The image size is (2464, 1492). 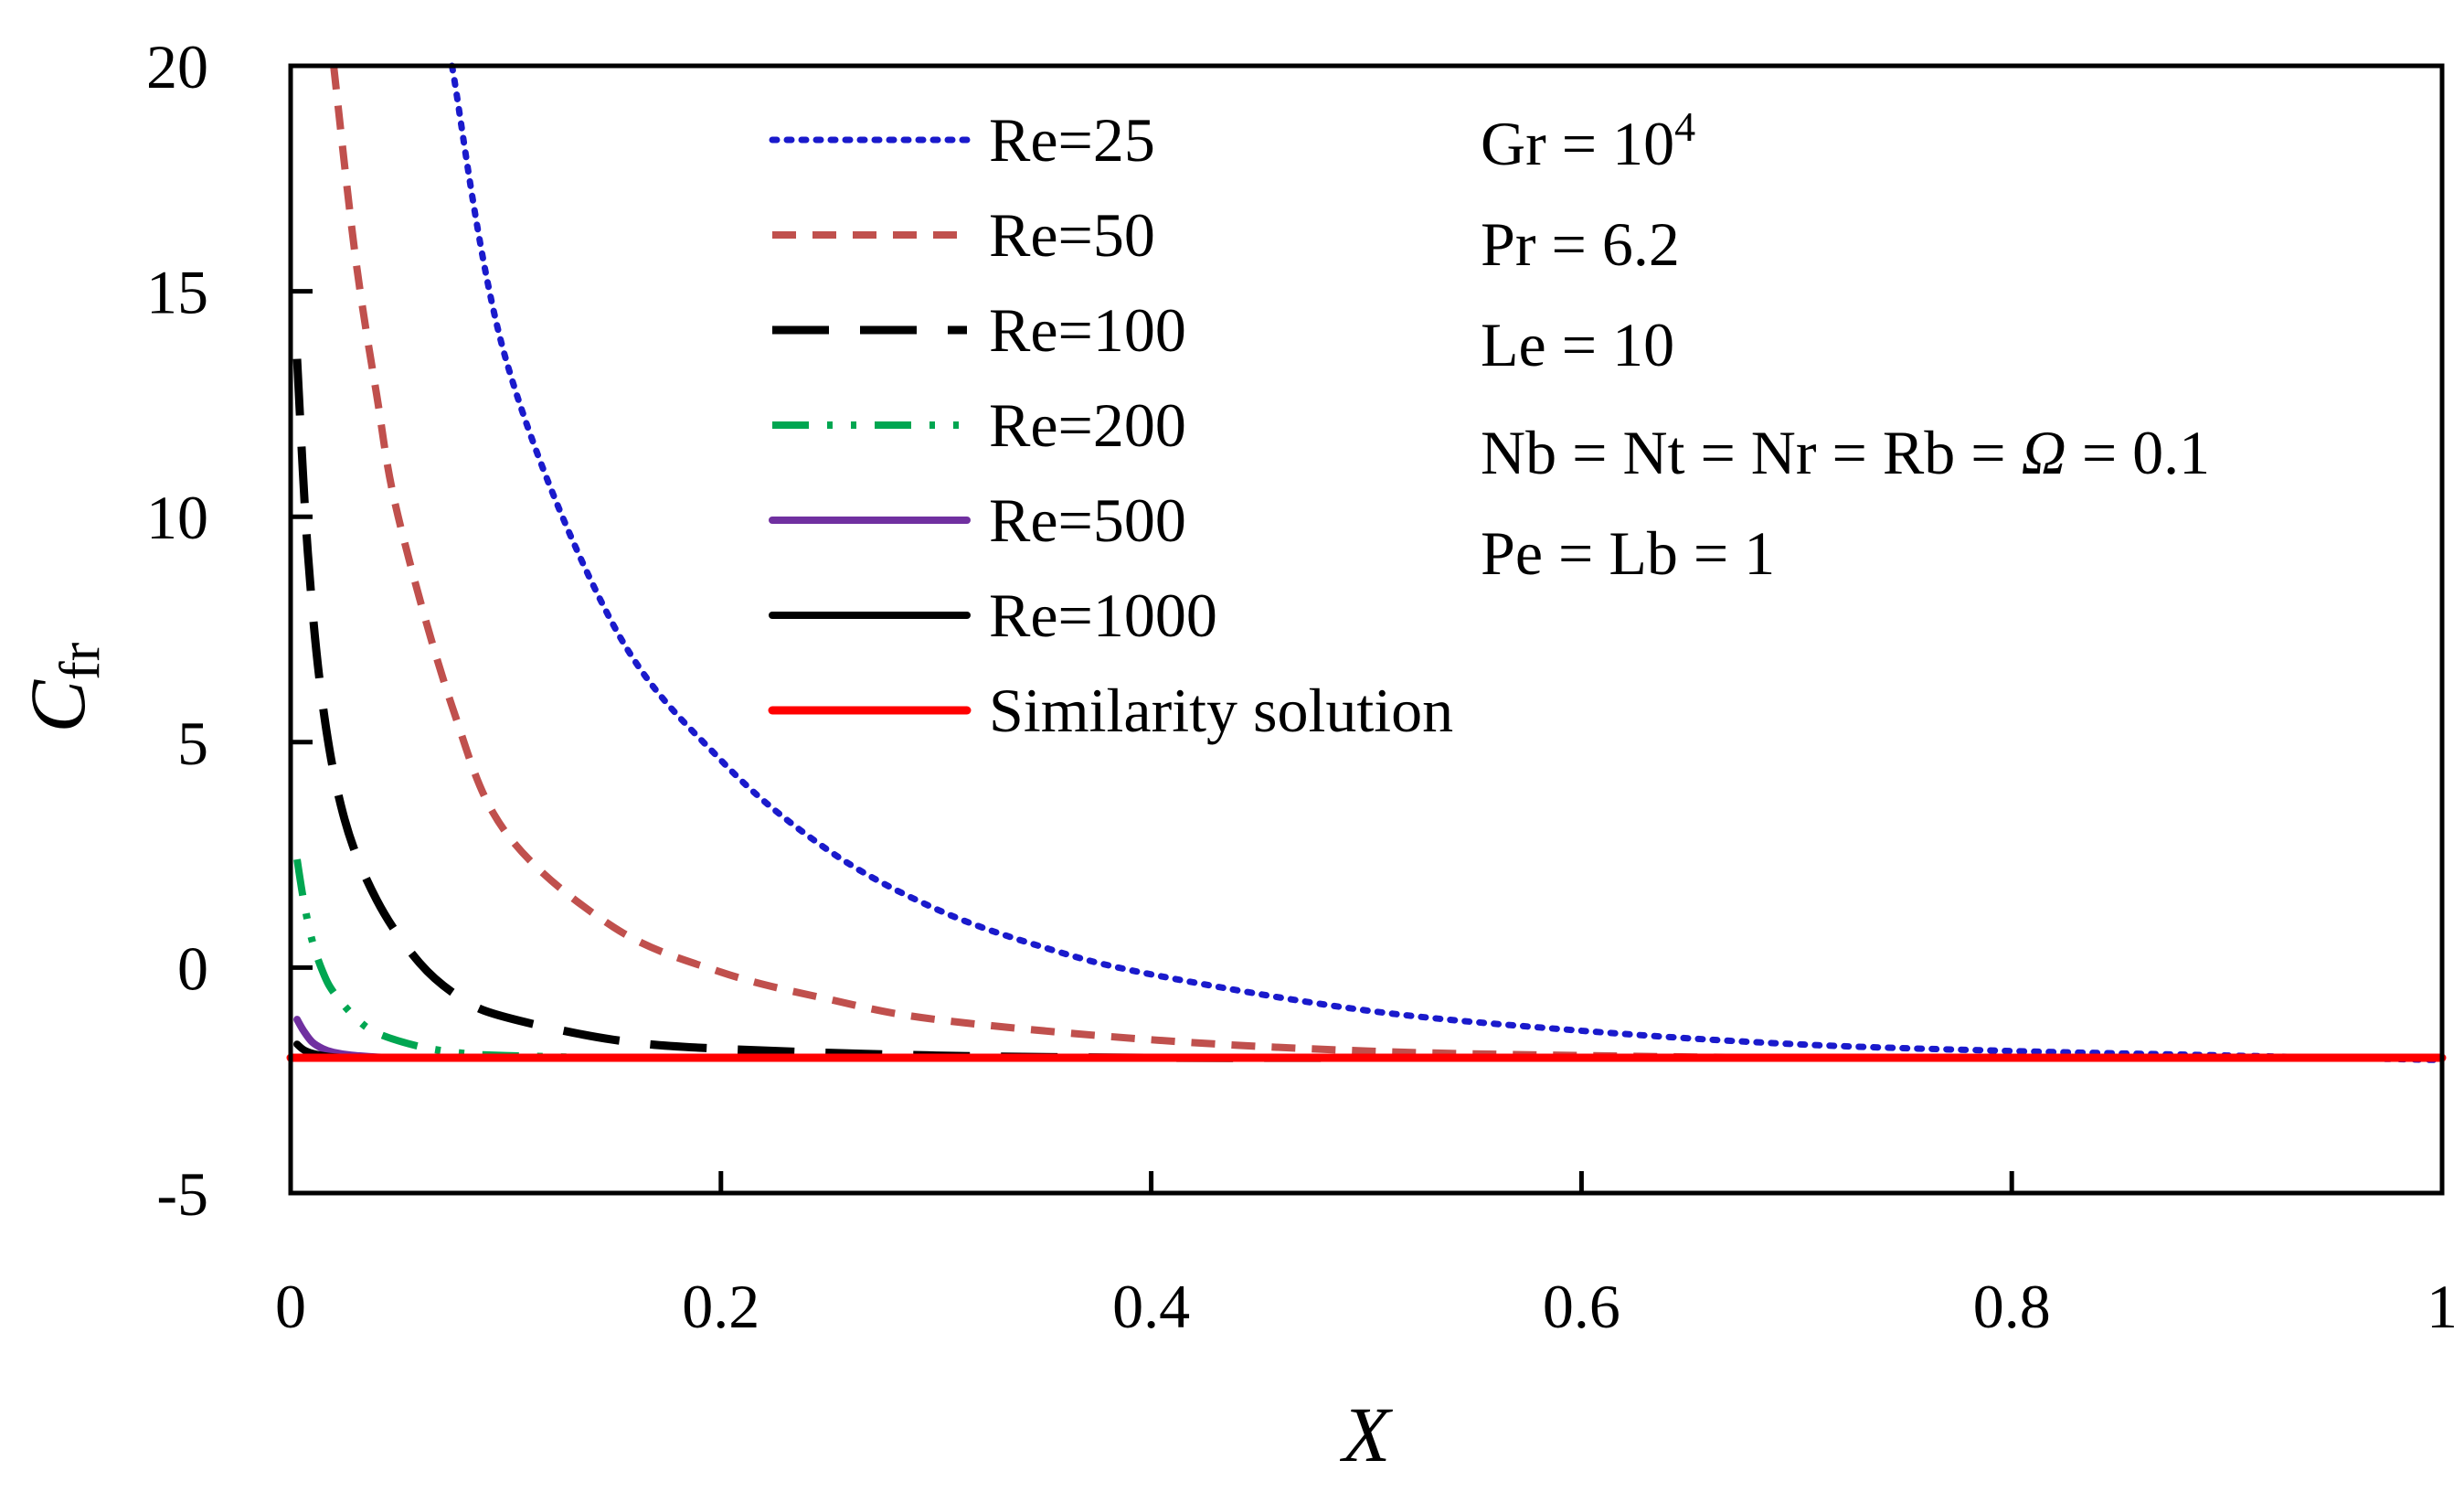 I want to click on legend-label-re-50: Re=50, so click(x=1072, y=235).